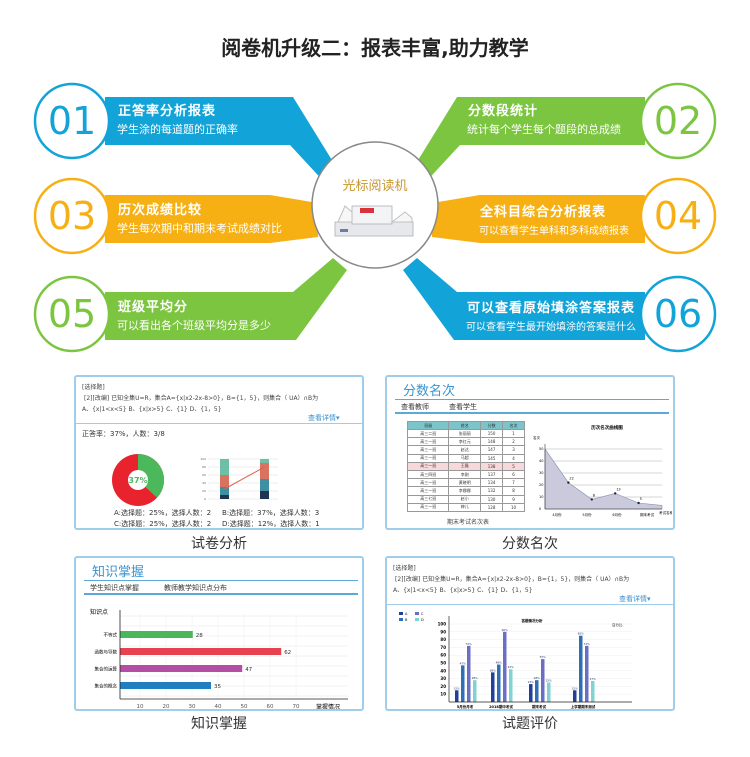 The height and width of the screenshot is (757, 750). I want to click on table-cell: 李娜娜, so click(465, 491).